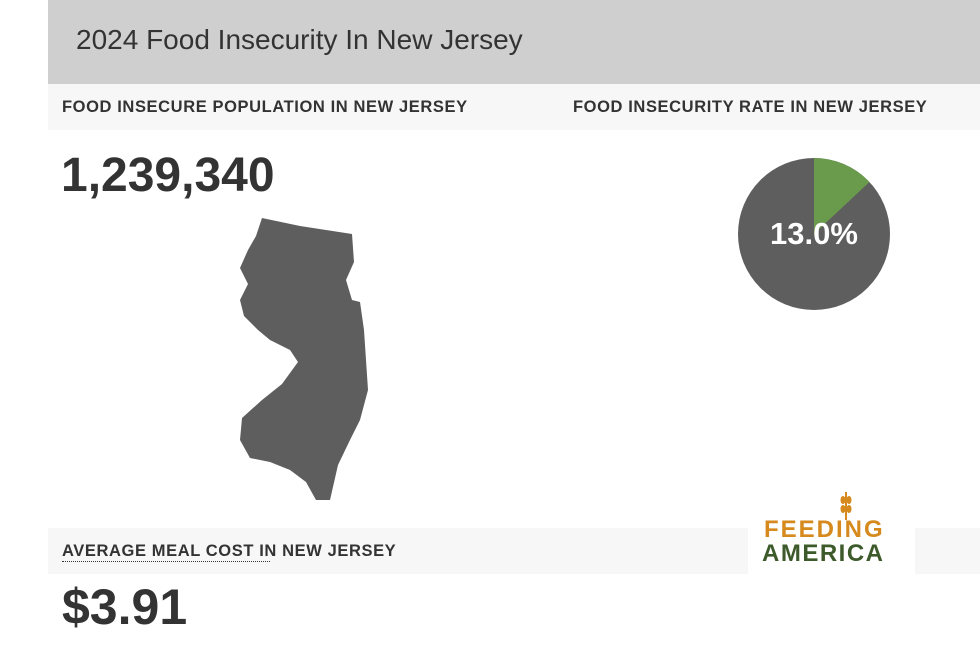 The height and width of the screenshot is (653, 980). What do you see at coordinates (265, 107) in the screenshot?
I see `population-label: FOOD INSECURE POPULATION IN NEW JERSEY` at bounding box center [265, 107].